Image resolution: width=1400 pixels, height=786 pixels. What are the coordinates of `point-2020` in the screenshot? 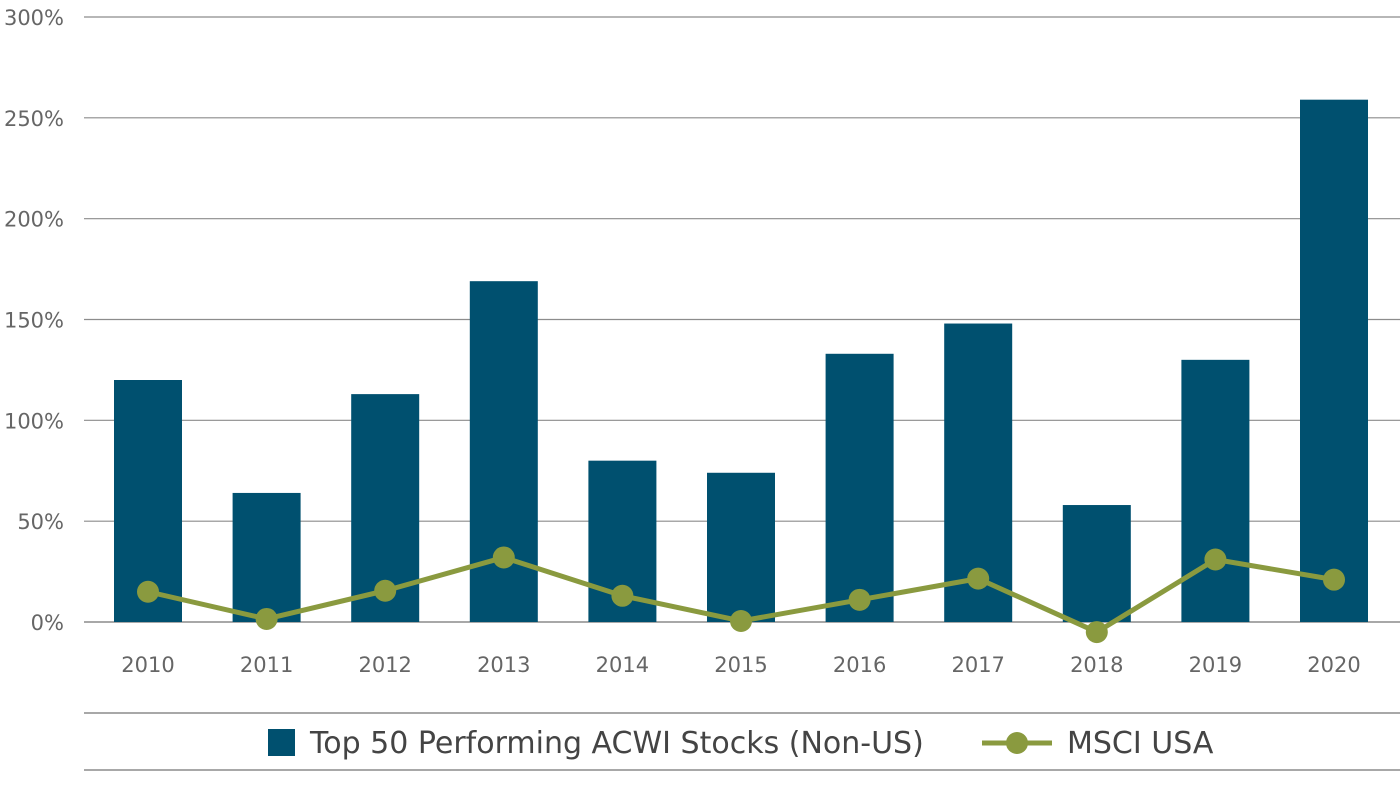 It's located at (1334, 579).